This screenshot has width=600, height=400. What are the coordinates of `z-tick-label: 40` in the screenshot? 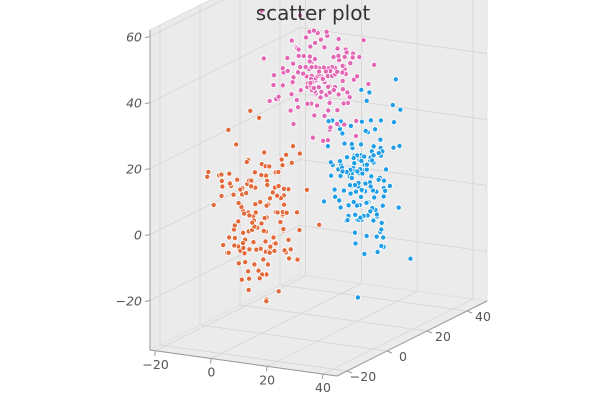 It's located at (134, 103).